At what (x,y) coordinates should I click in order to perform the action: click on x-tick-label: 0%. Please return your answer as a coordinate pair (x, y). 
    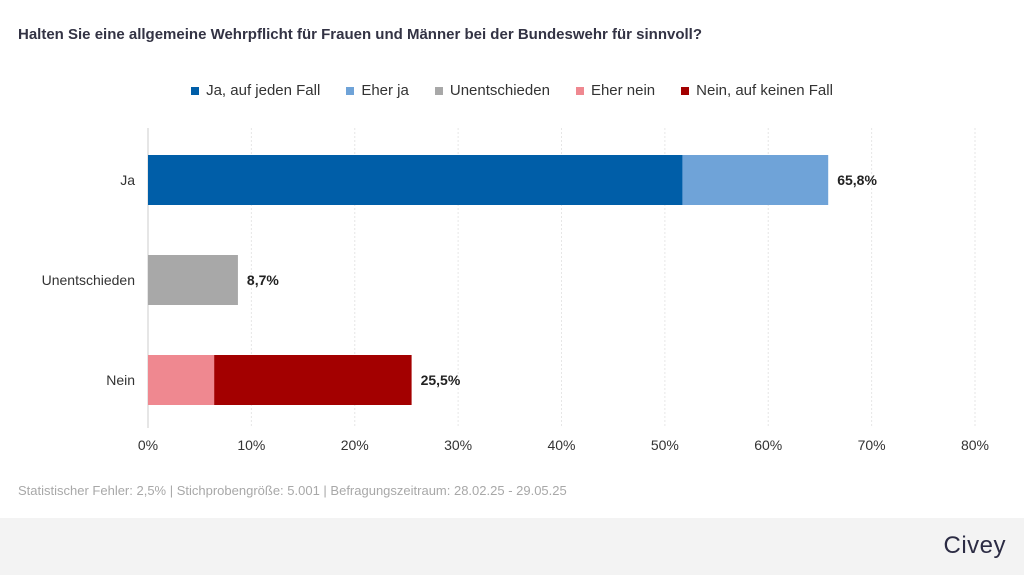
    Looking at the image, I should click on (148, 445).